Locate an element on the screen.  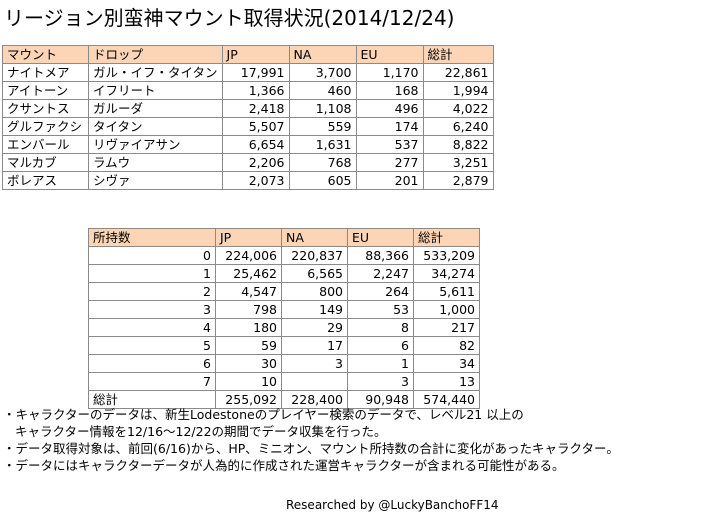
header-mount: マウント is located at coordinates (45, 54).